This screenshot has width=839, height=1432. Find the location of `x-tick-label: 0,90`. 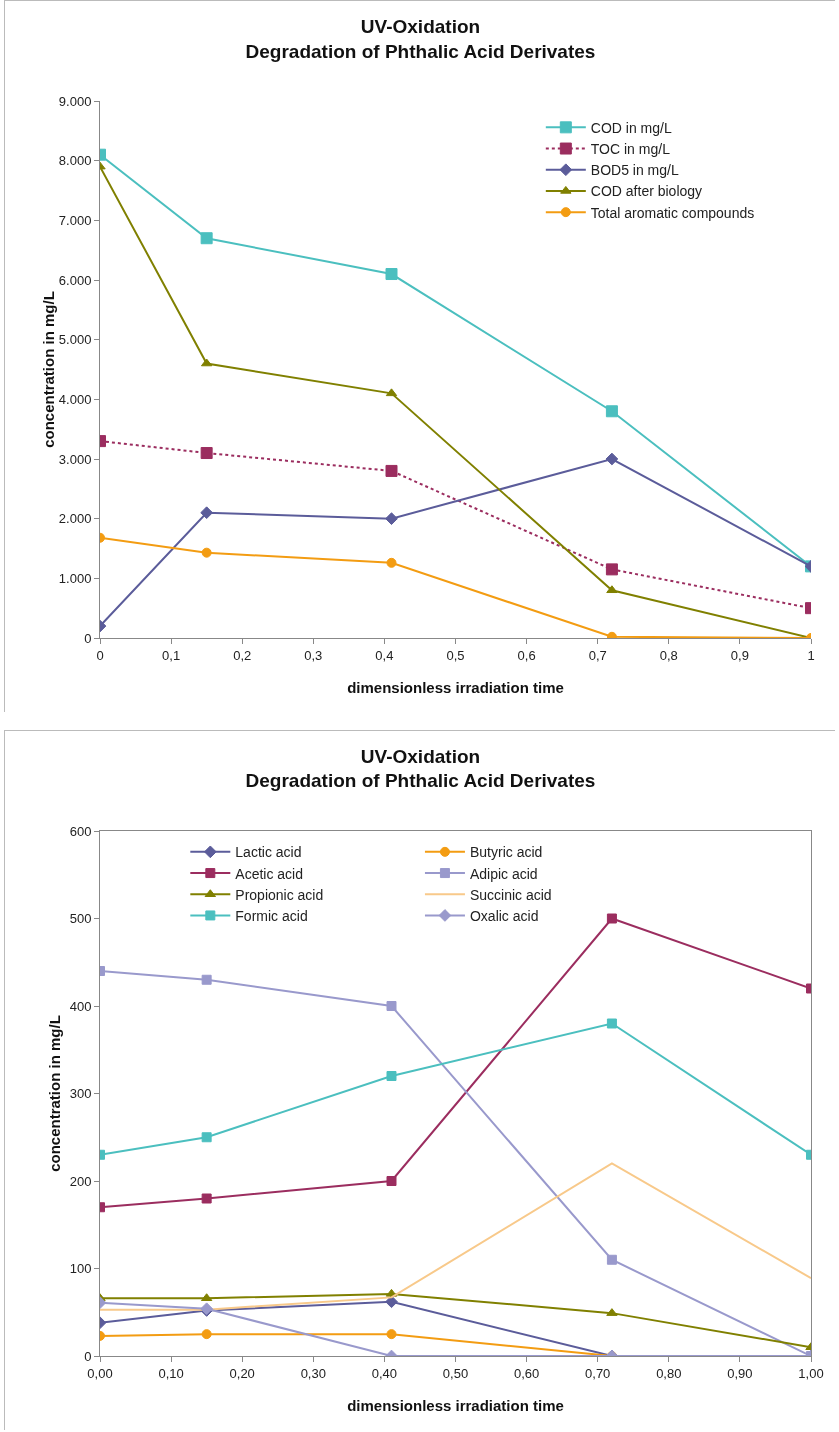

x-tick-label: 0,90 is located at coordinates (740, 1373).